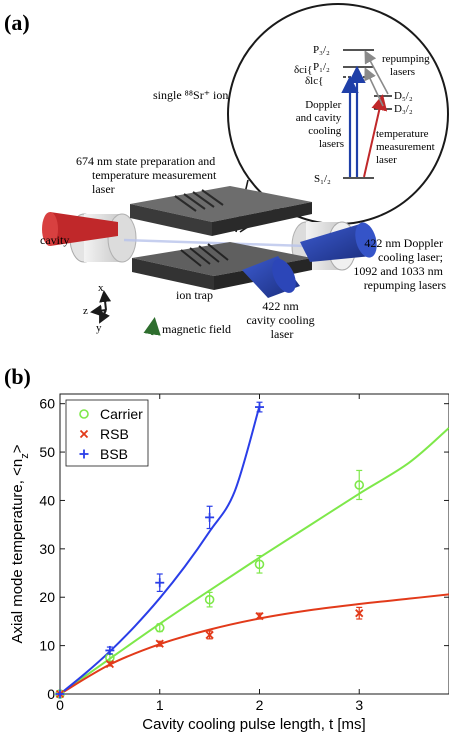 The image size is (449, 736). What do you see at coordinates (281, 320) in the screenshot?
I see `cavity-cooling-laser-label: 422 nm cavity cooling laser` at bounding box center [281, 320].